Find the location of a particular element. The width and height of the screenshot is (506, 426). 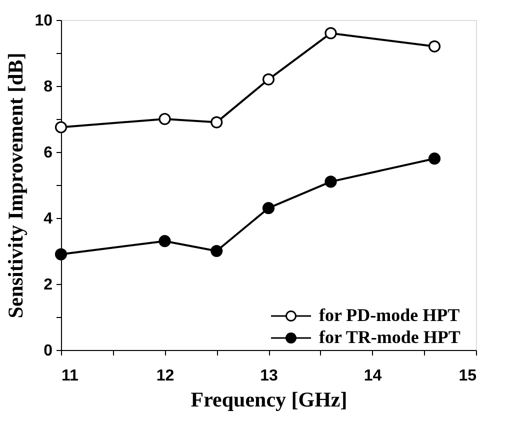

y-tick-label: 6 is located at coordinates (48, 153).